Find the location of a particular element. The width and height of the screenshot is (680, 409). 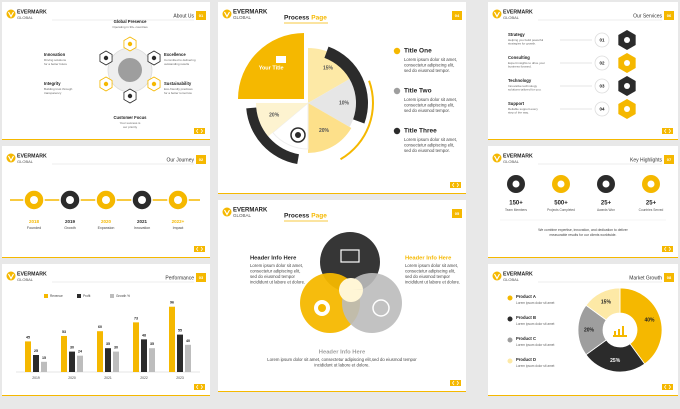

body-text: Expert insights to drive your is located at coordinates (526, 63).